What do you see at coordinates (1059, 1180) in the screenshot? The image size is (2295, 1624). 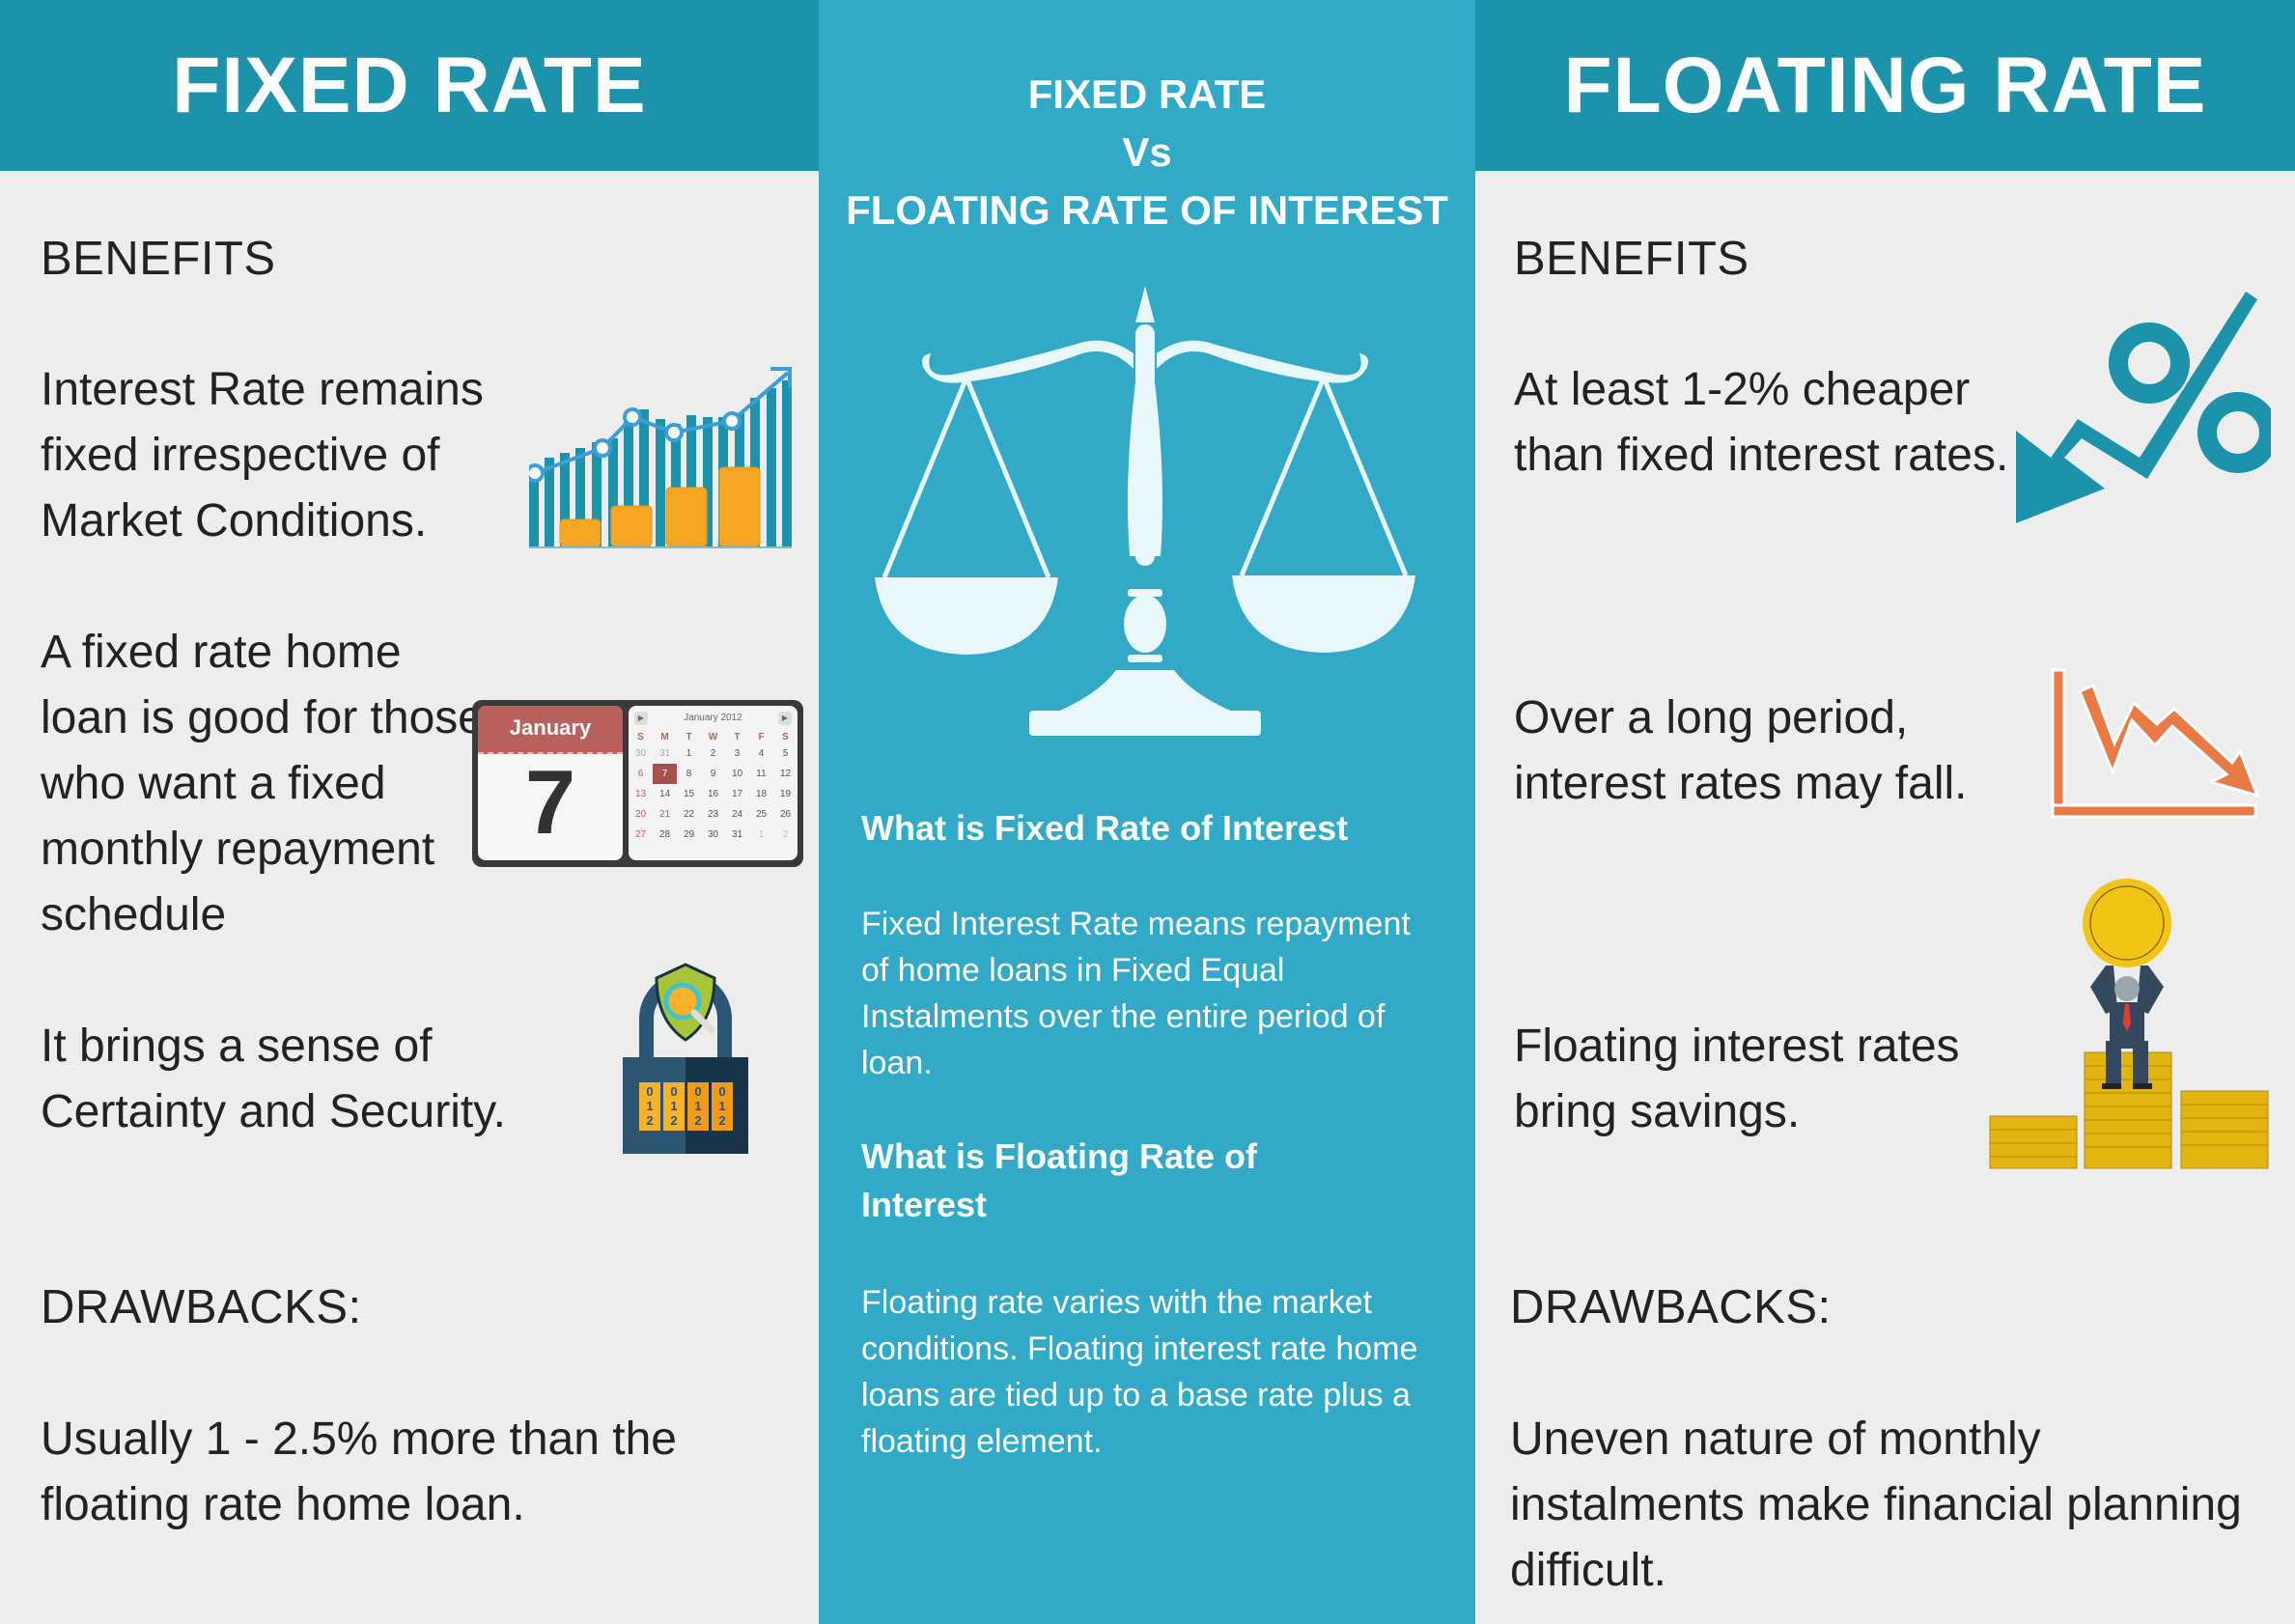 I see `floating-rate-definition-heading: What is Floating Rate of Interest` at bounding box center [1059, 1180].